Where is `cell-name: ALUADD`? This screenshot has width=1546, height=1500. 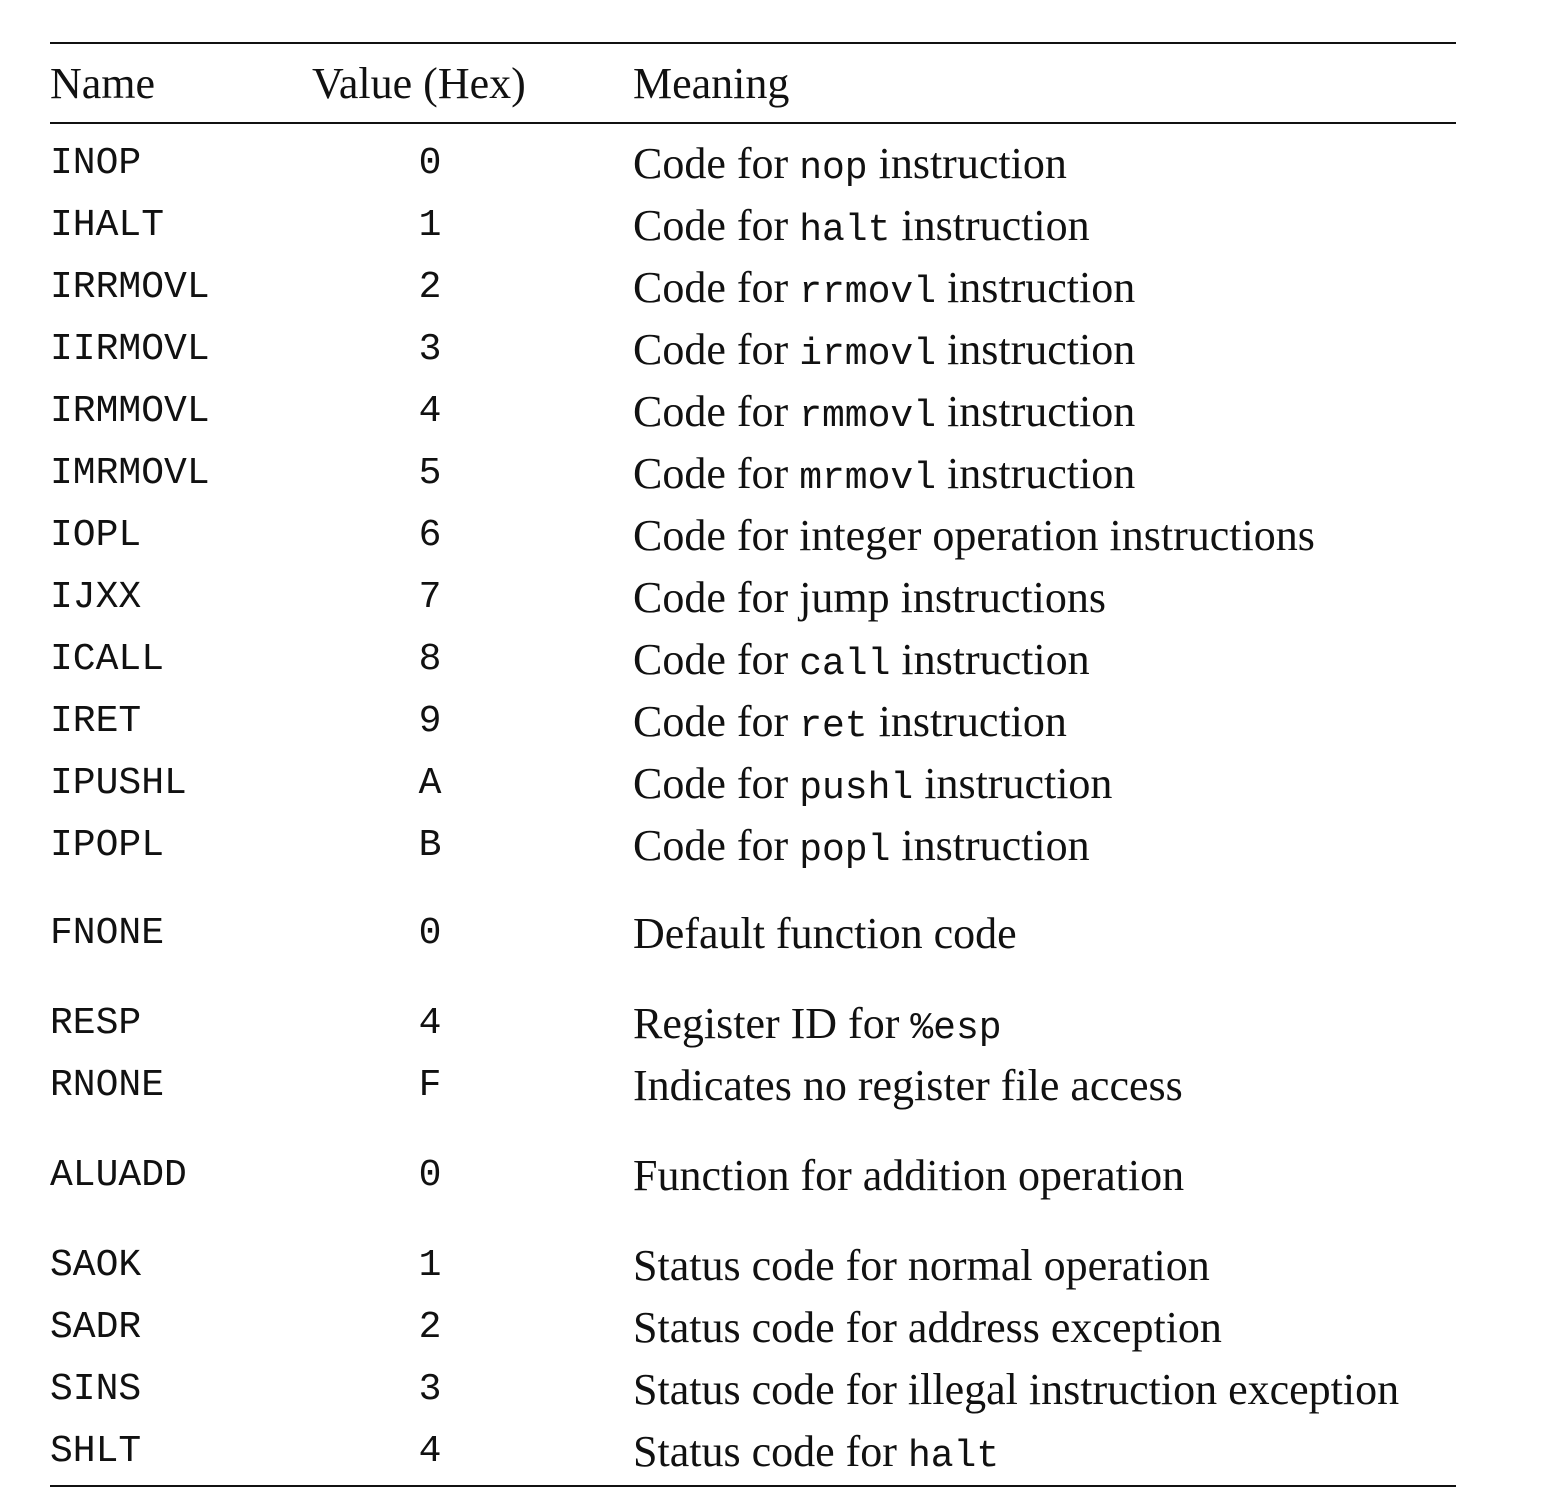 cell-name: ALUADD is located at coordinates (118, 1175).